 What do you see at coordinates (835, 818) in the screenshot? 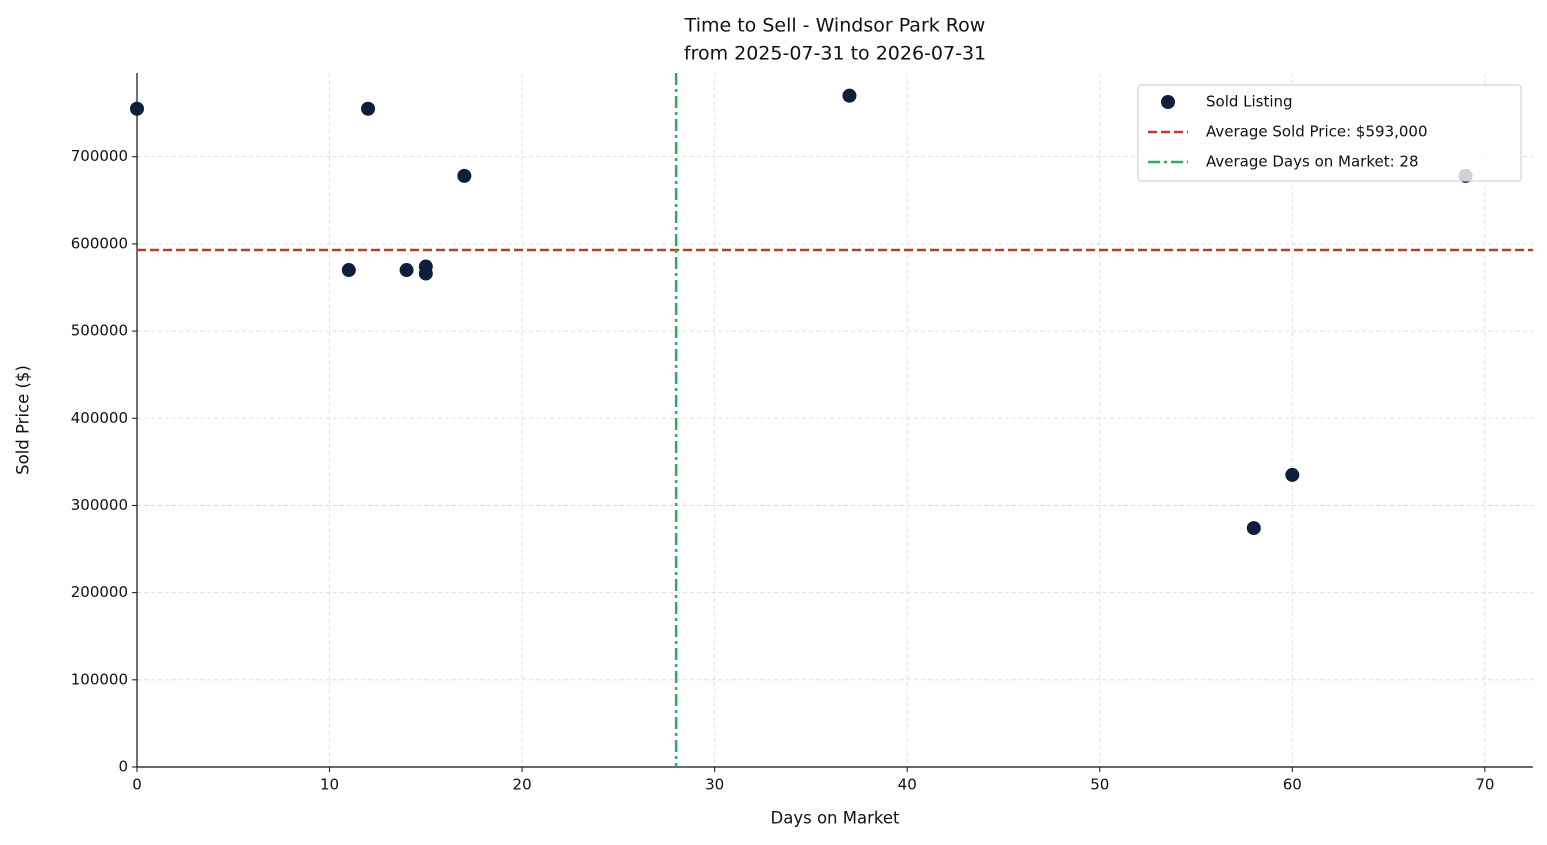
I see `x-axis-label: Days on Market` at bounding box center [835, 818].